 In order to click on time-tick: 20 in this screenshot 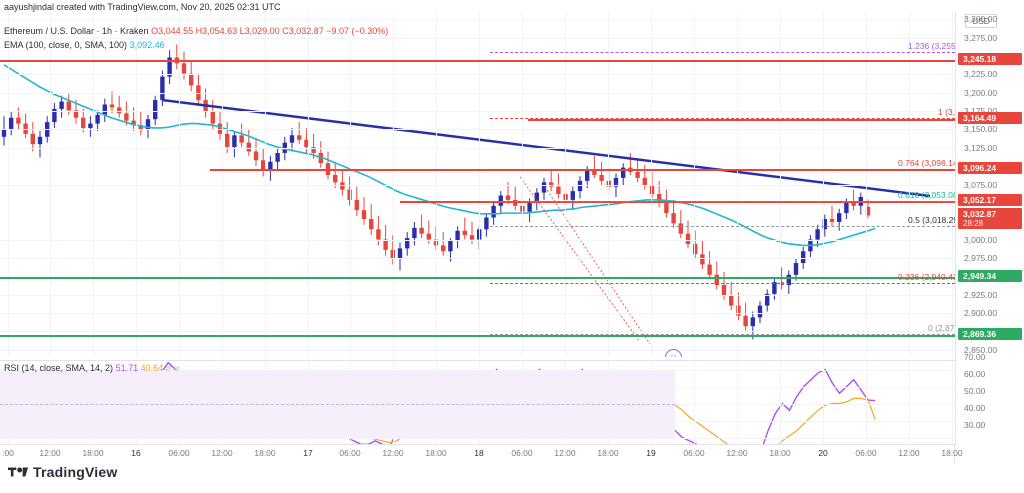, I will do `click(823, 453)`.